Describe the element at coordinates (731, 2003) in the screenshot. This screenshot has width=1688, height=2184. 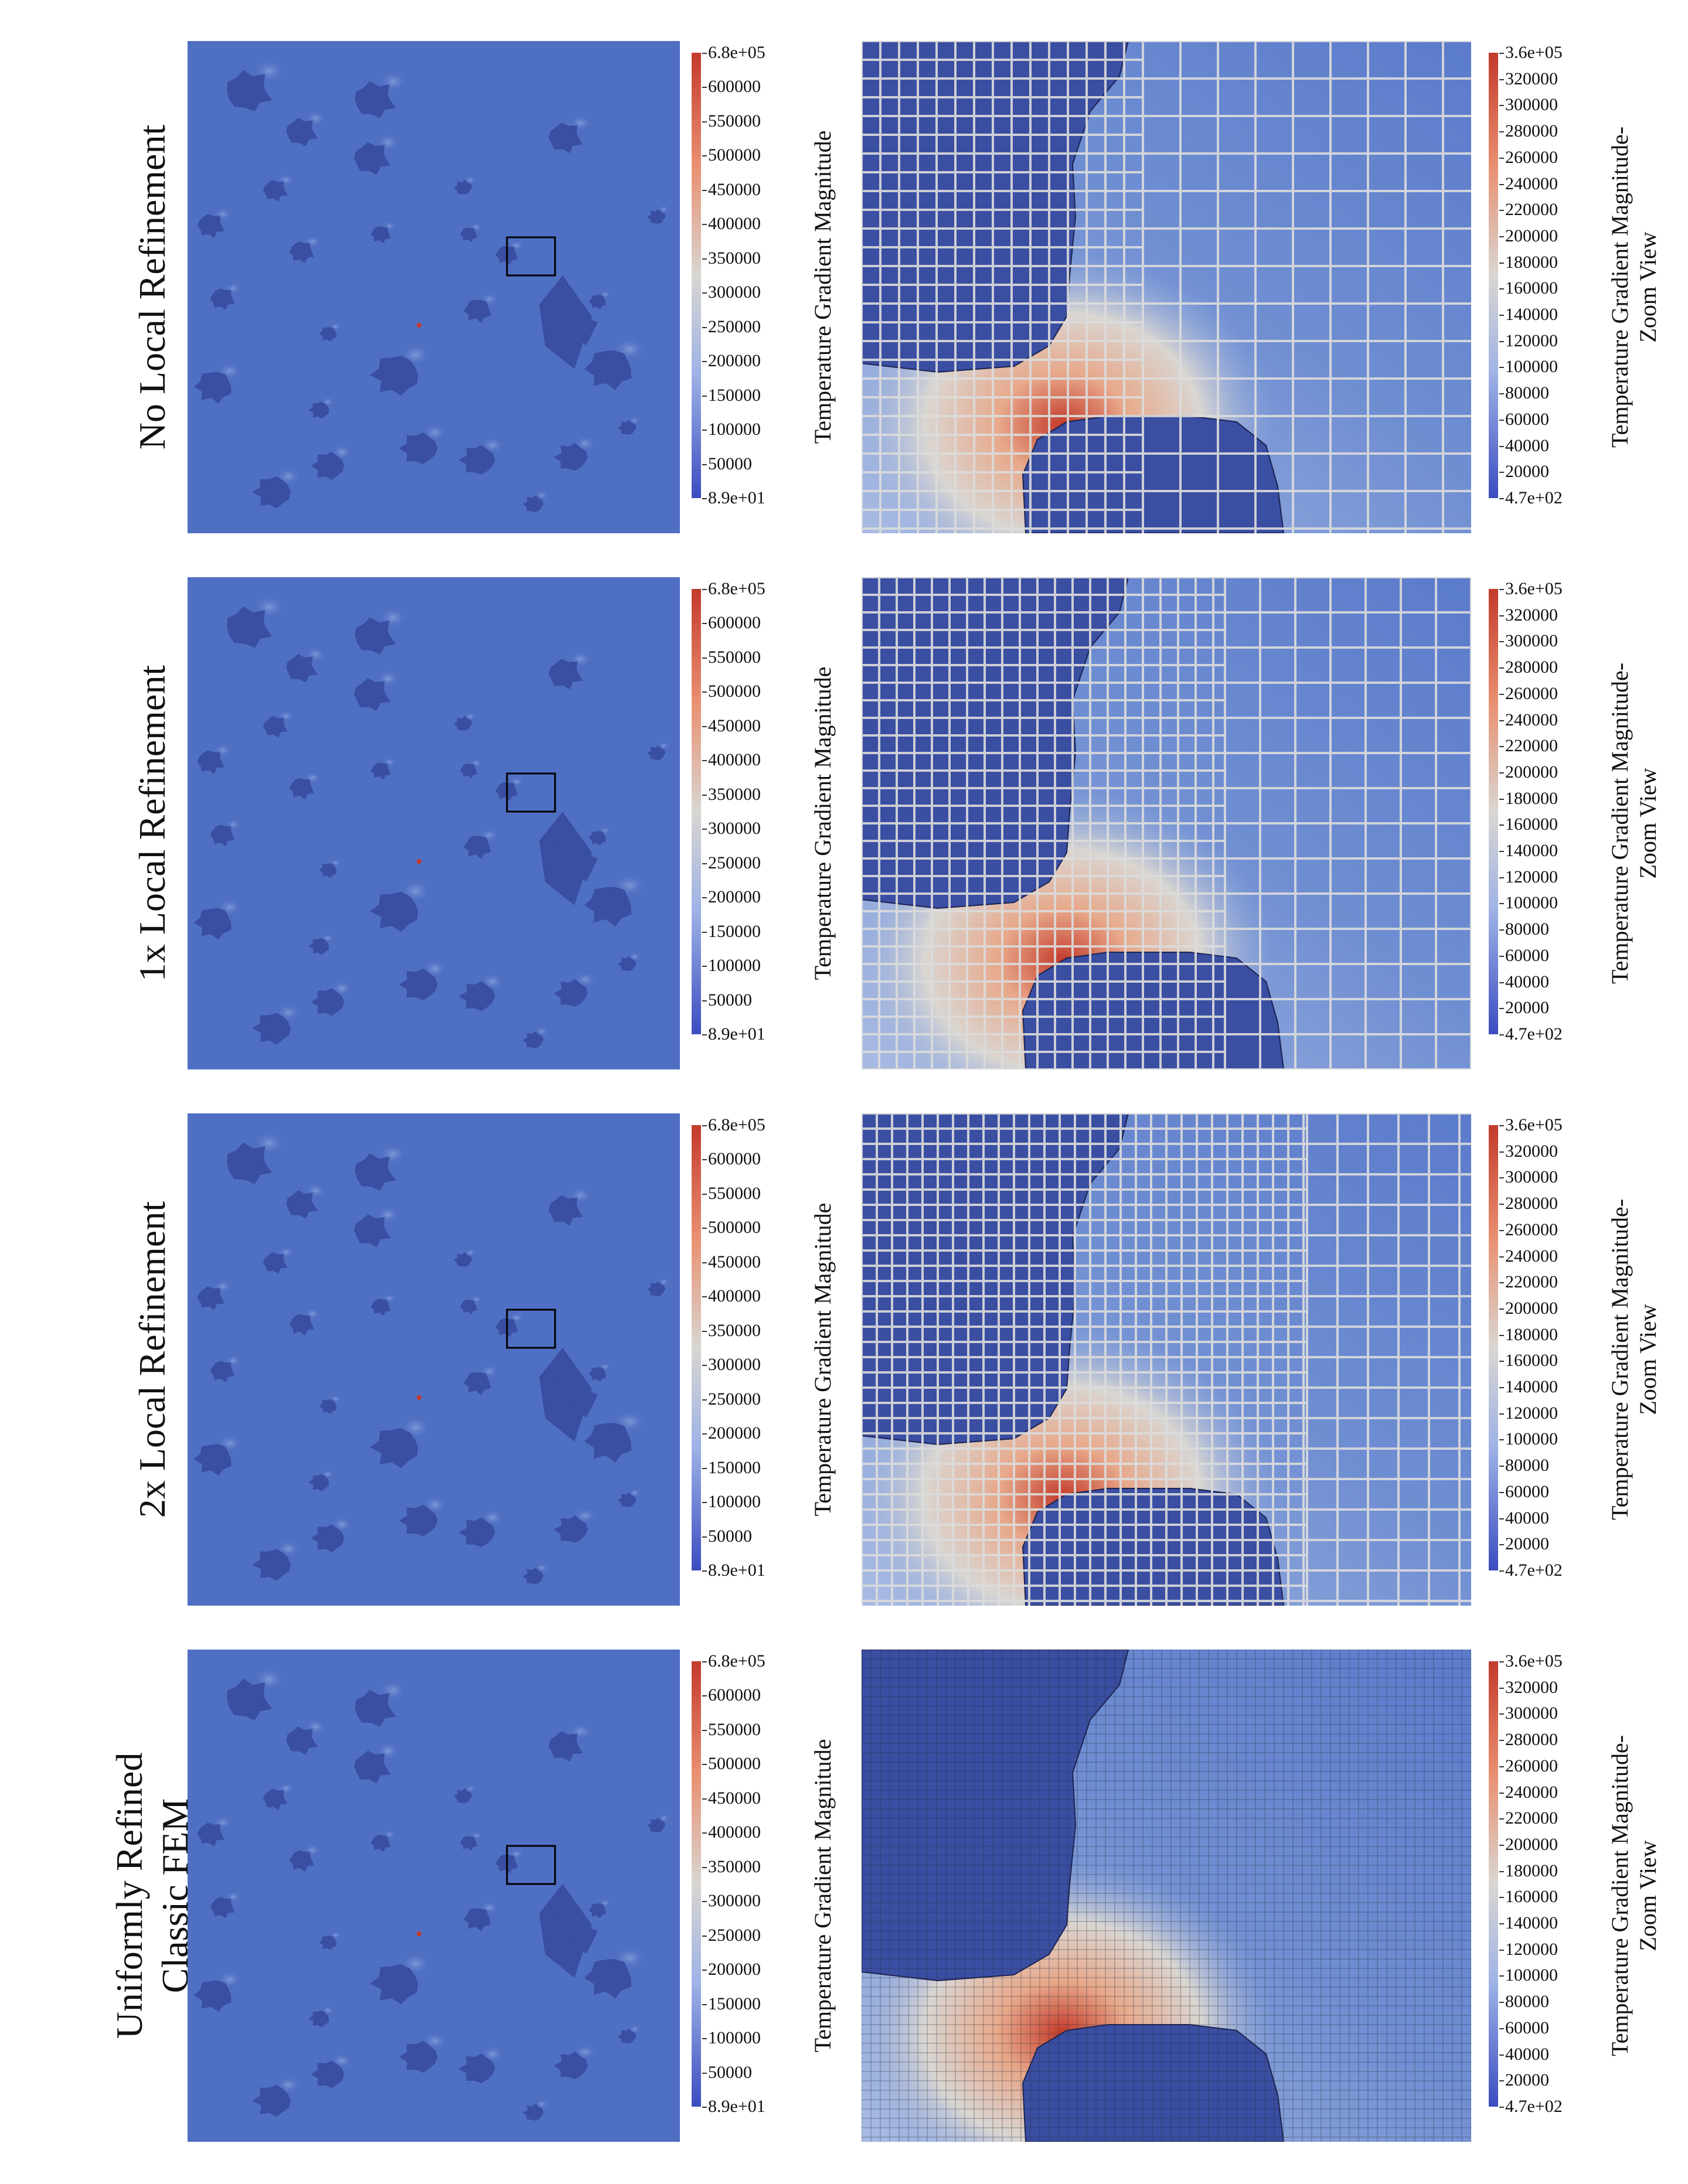
I see `colorbar-tick-label: 150000` at that location.